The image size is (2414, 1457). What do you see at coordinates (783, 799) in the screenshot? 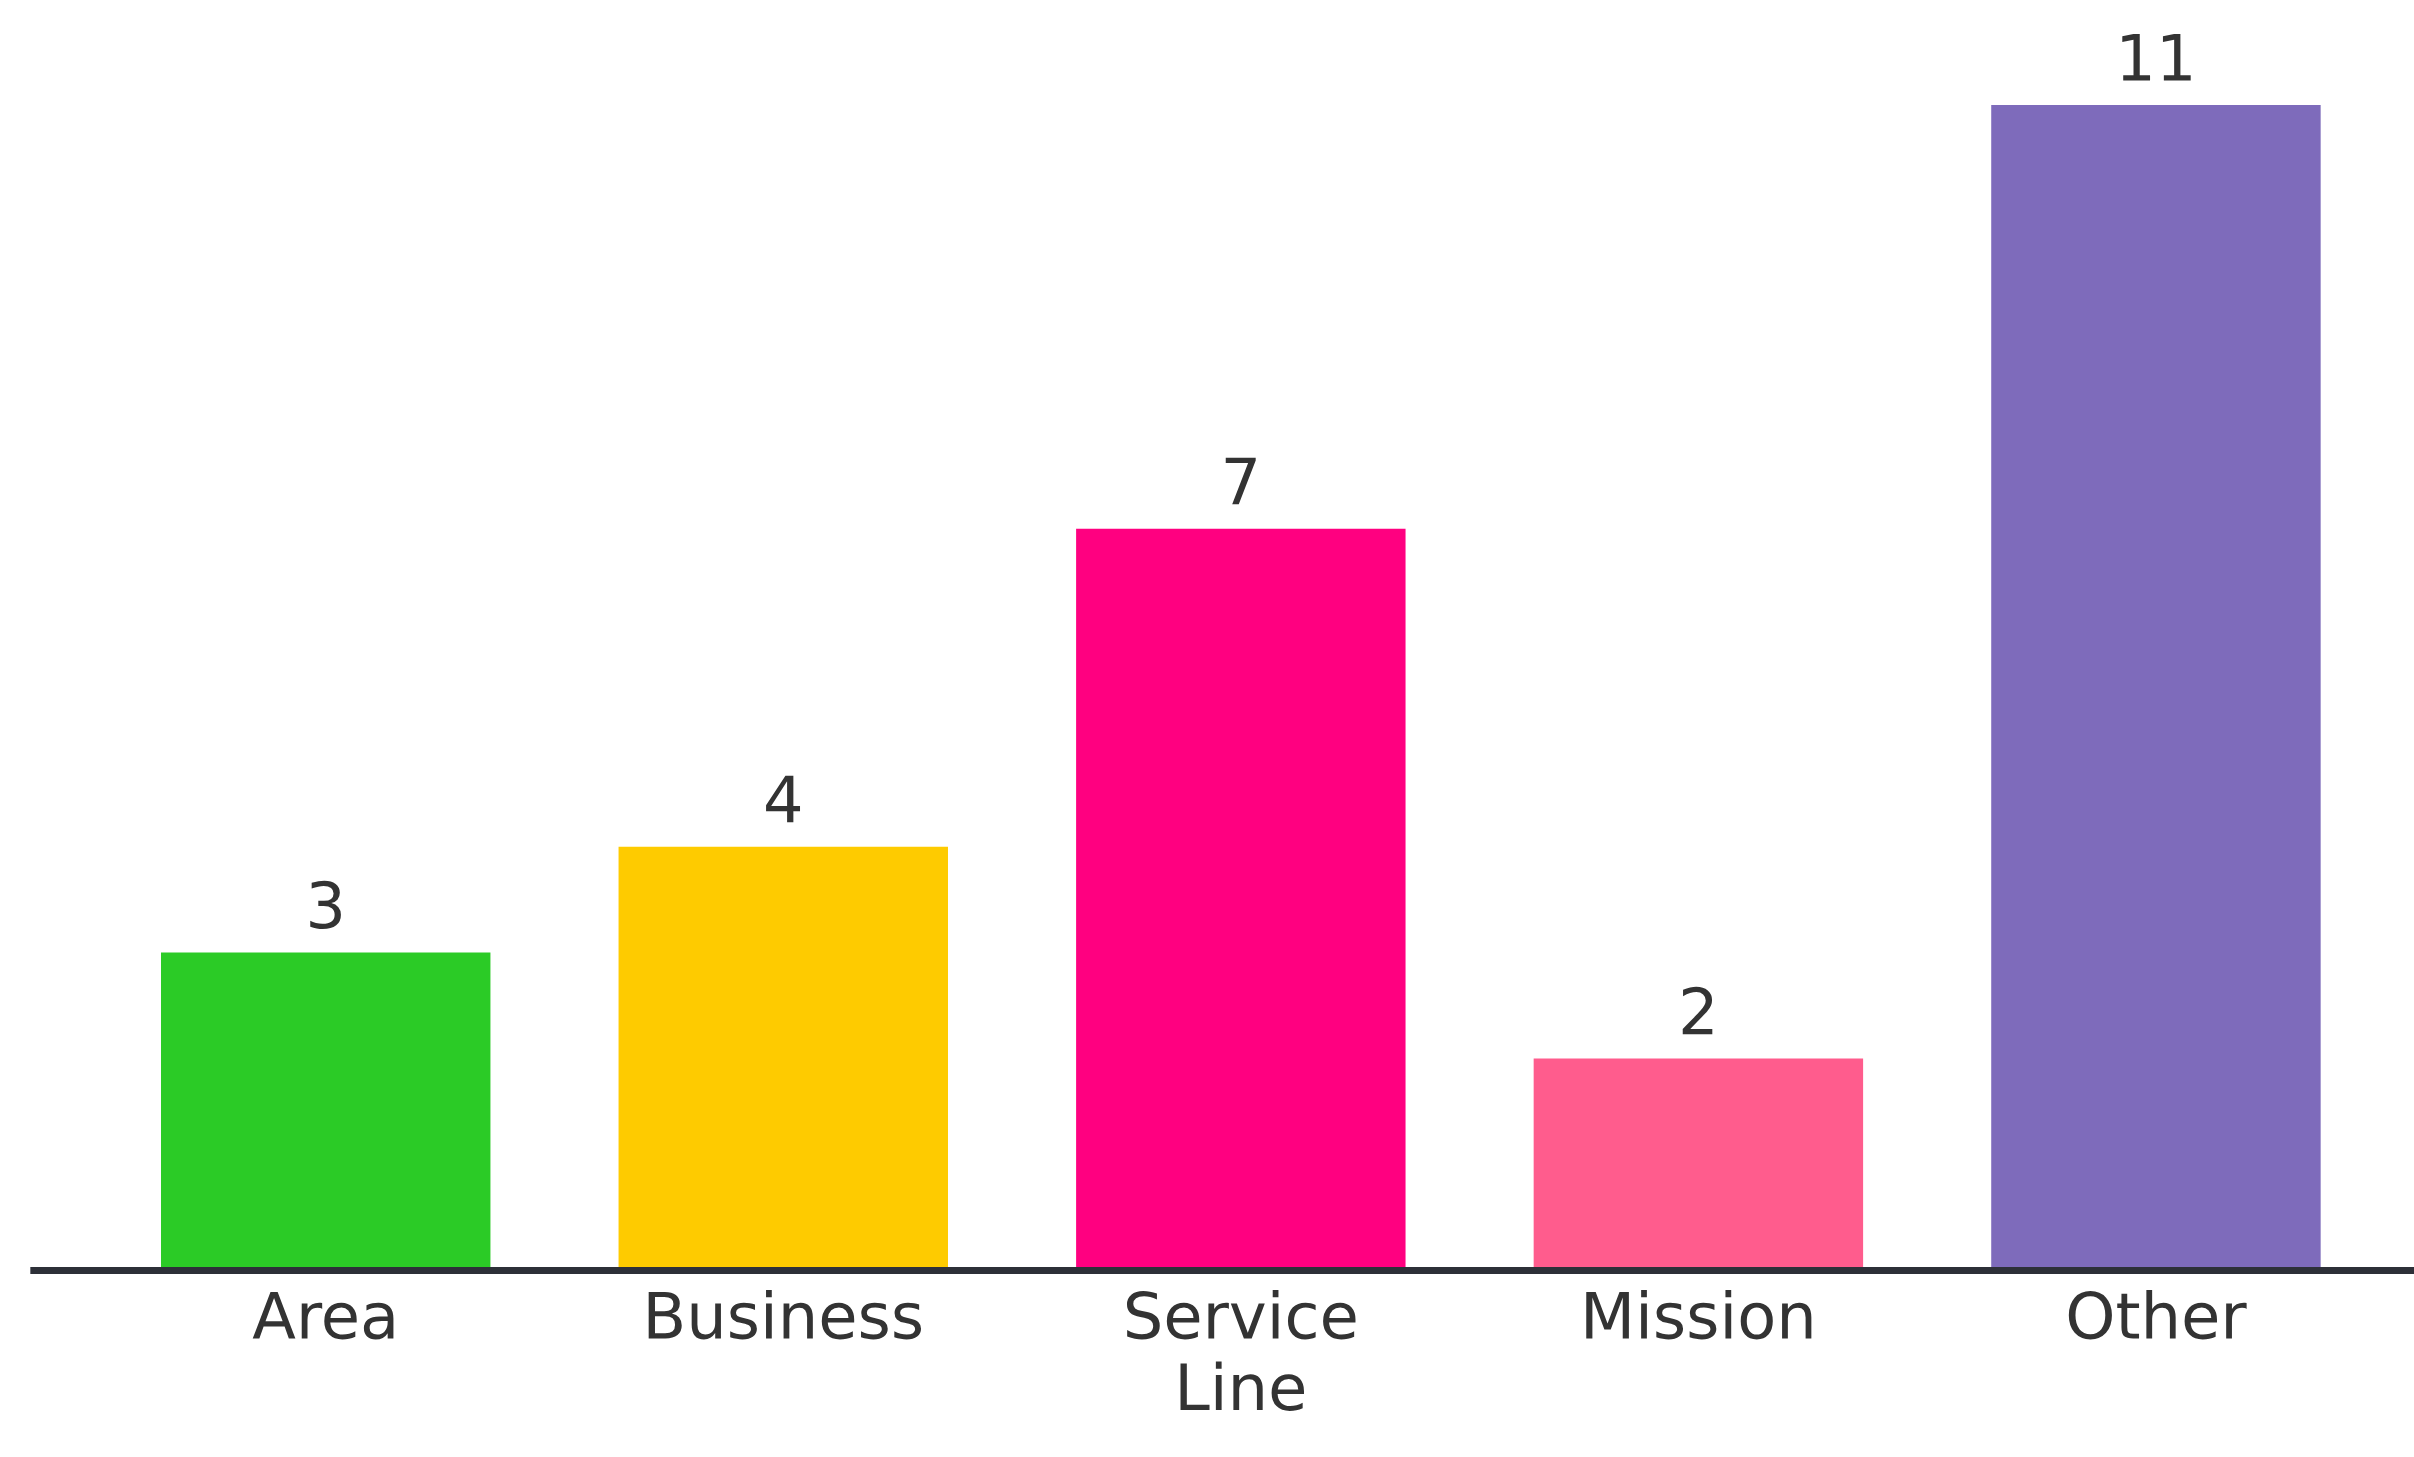
I see `data-label: 4` at bounding box center [783, 799].